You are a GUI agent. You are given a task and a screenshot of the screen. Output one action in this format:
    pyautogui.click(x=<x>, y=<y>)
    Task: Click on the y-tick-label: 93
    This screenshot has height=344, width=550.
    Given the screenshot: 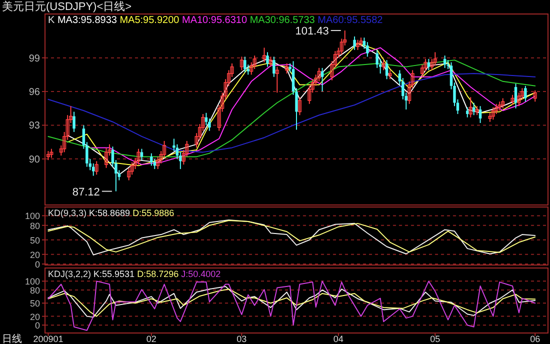 What is the action you would take?
    pyautogui.click(x=34, y=126)
    